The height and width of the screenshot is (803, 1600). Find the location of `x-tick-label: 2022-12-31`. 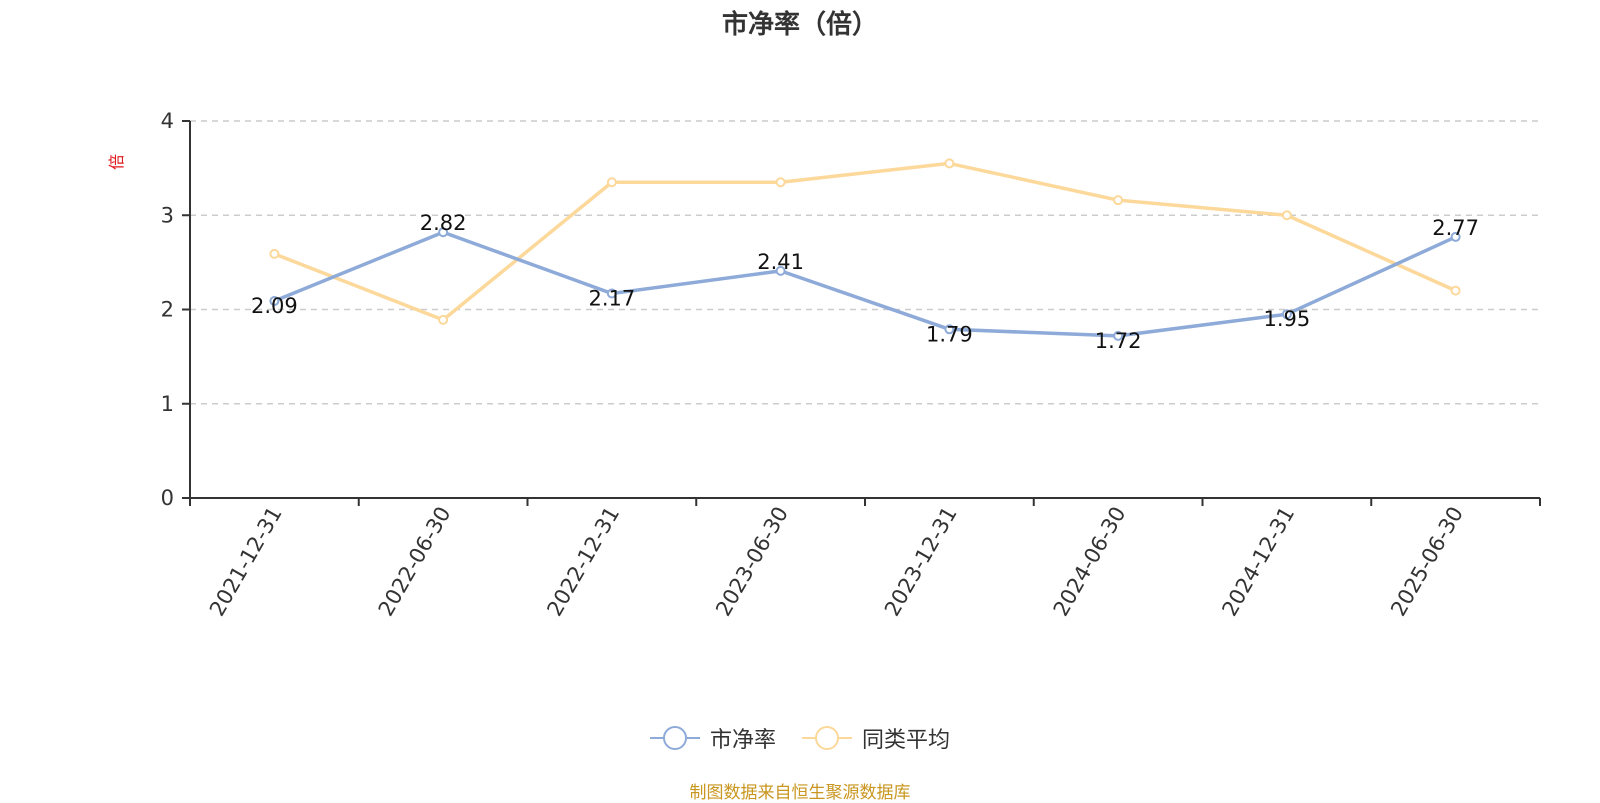

x-tick-label: 2022-12-31 is located at coordinates (583, 562).